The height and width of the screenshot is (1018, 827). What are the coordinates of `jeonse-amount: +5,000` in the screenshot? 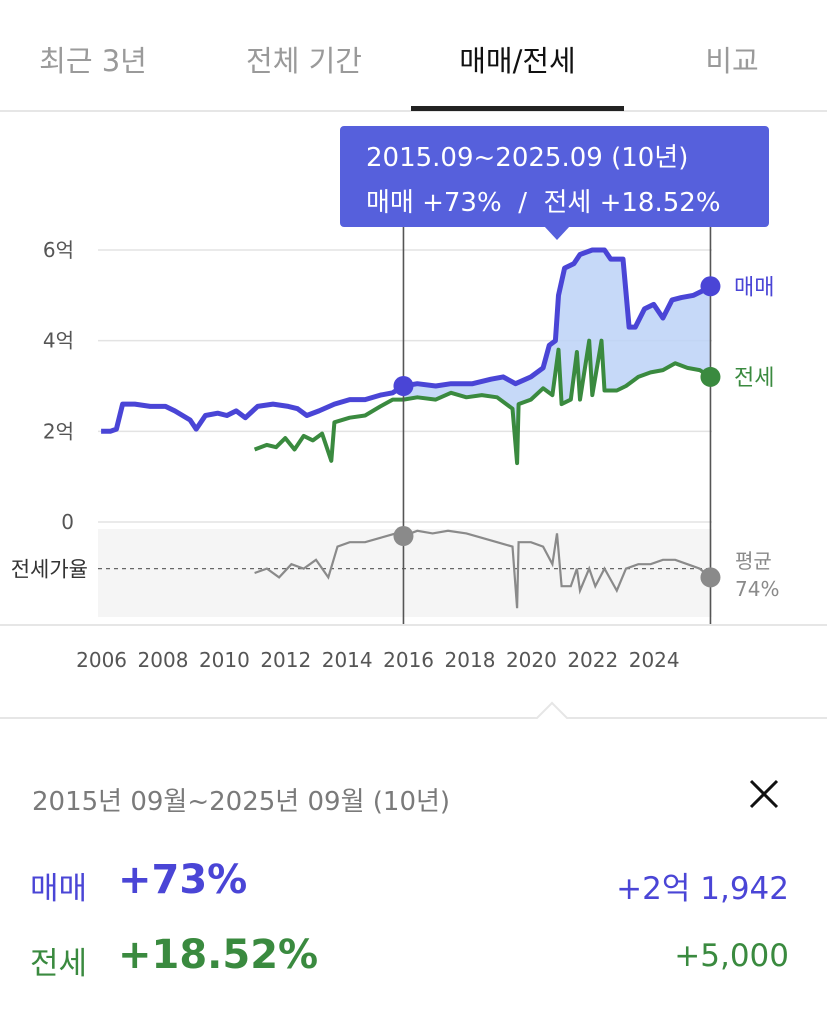 It's located at (731, 956).